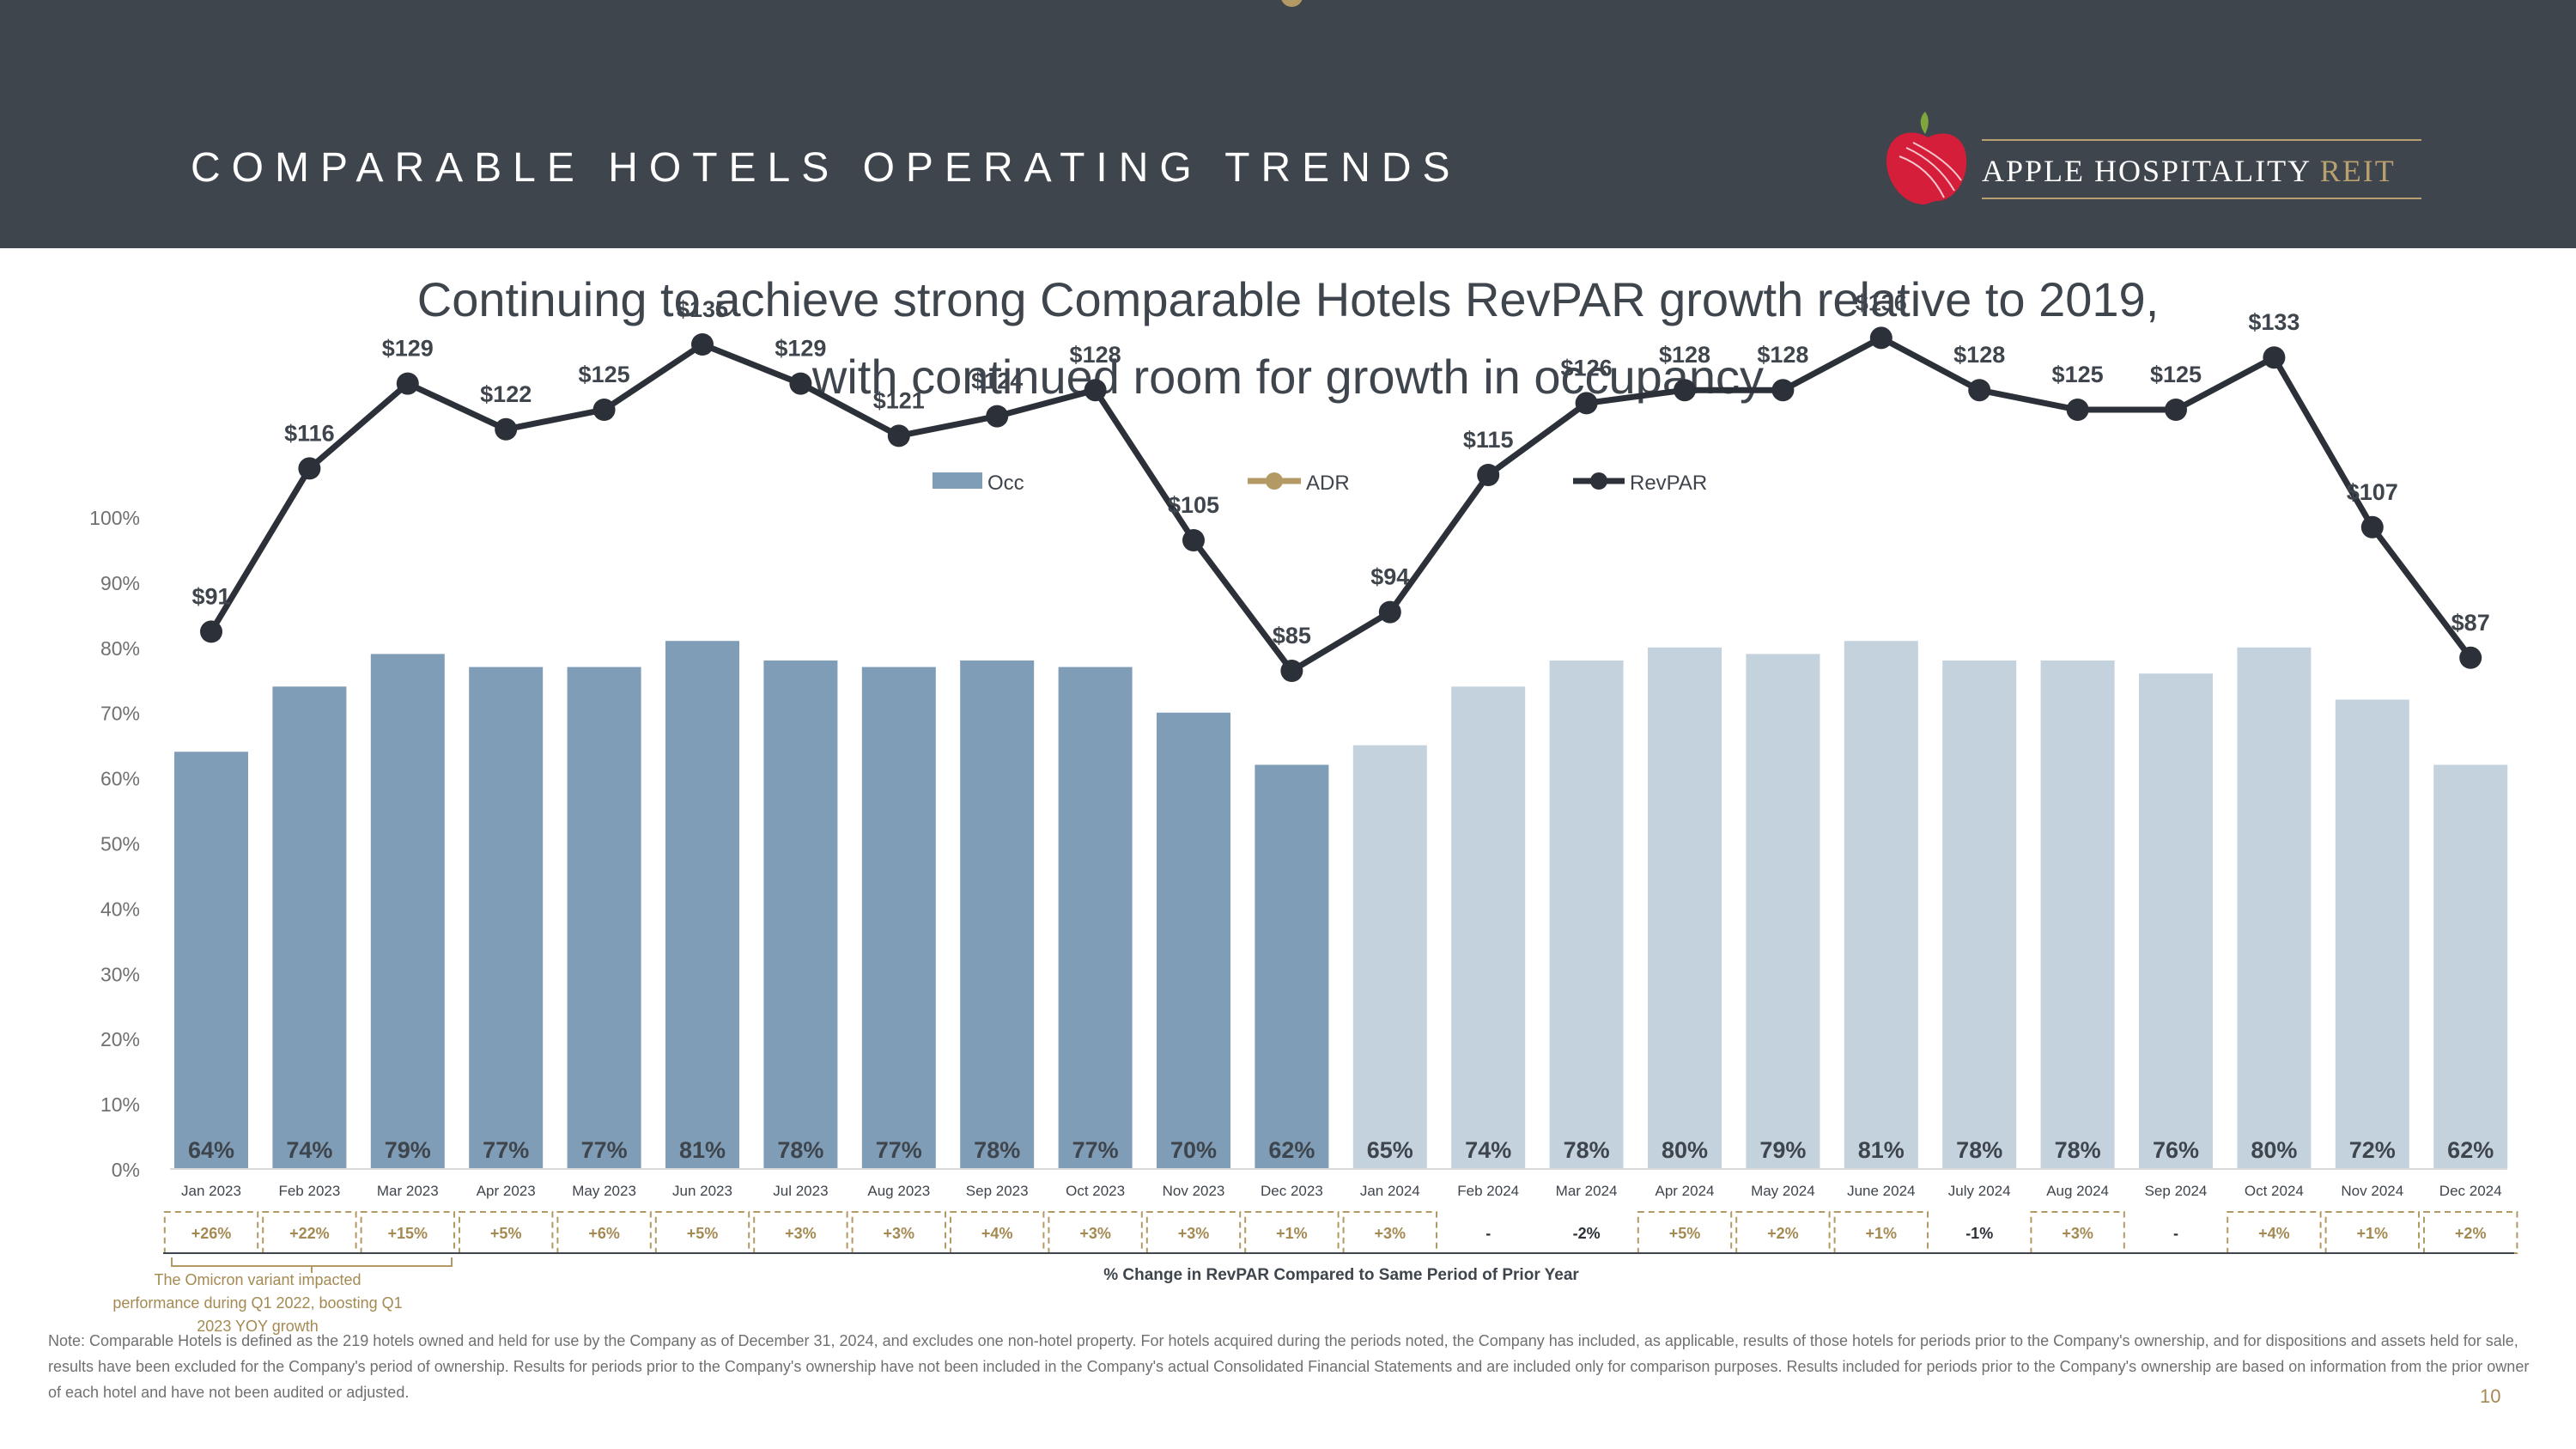  I want to click on legend-revpar-marker, so click(1598, 481).